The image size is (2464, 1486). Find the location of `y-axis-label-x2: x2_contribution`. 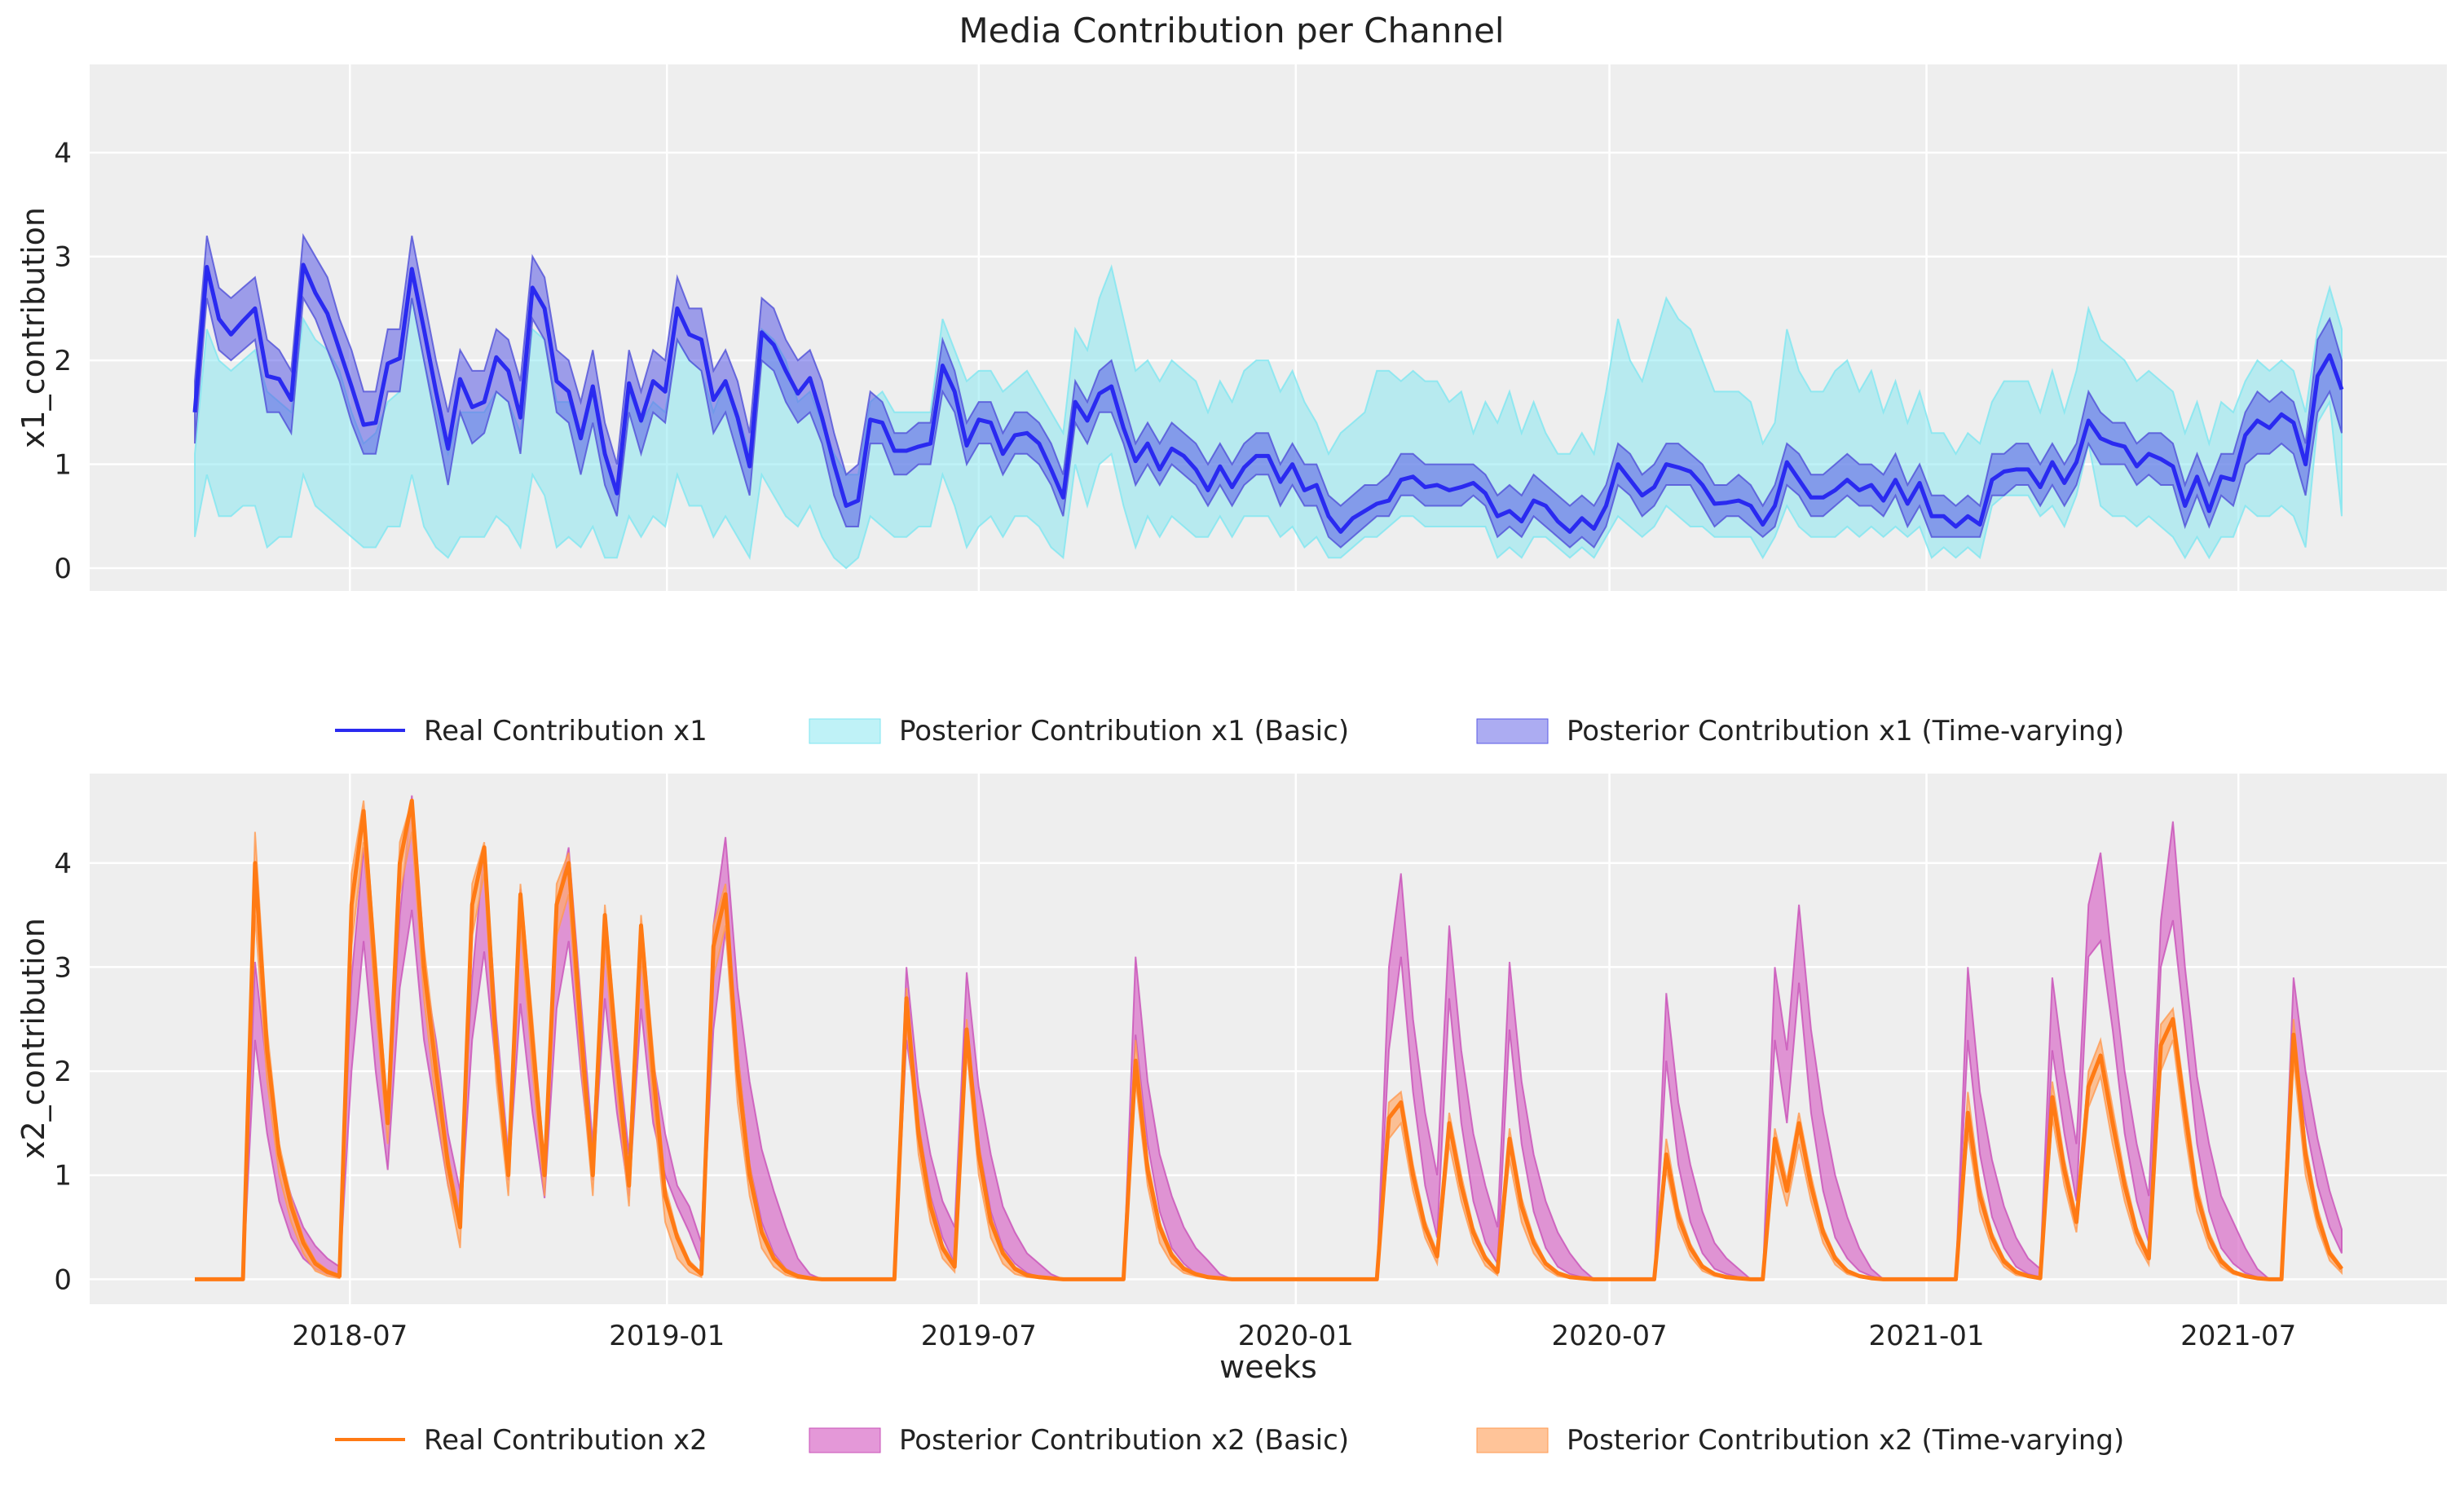

y-axis-label-x2: x2_contribution is located at coordinates (33, 1038).